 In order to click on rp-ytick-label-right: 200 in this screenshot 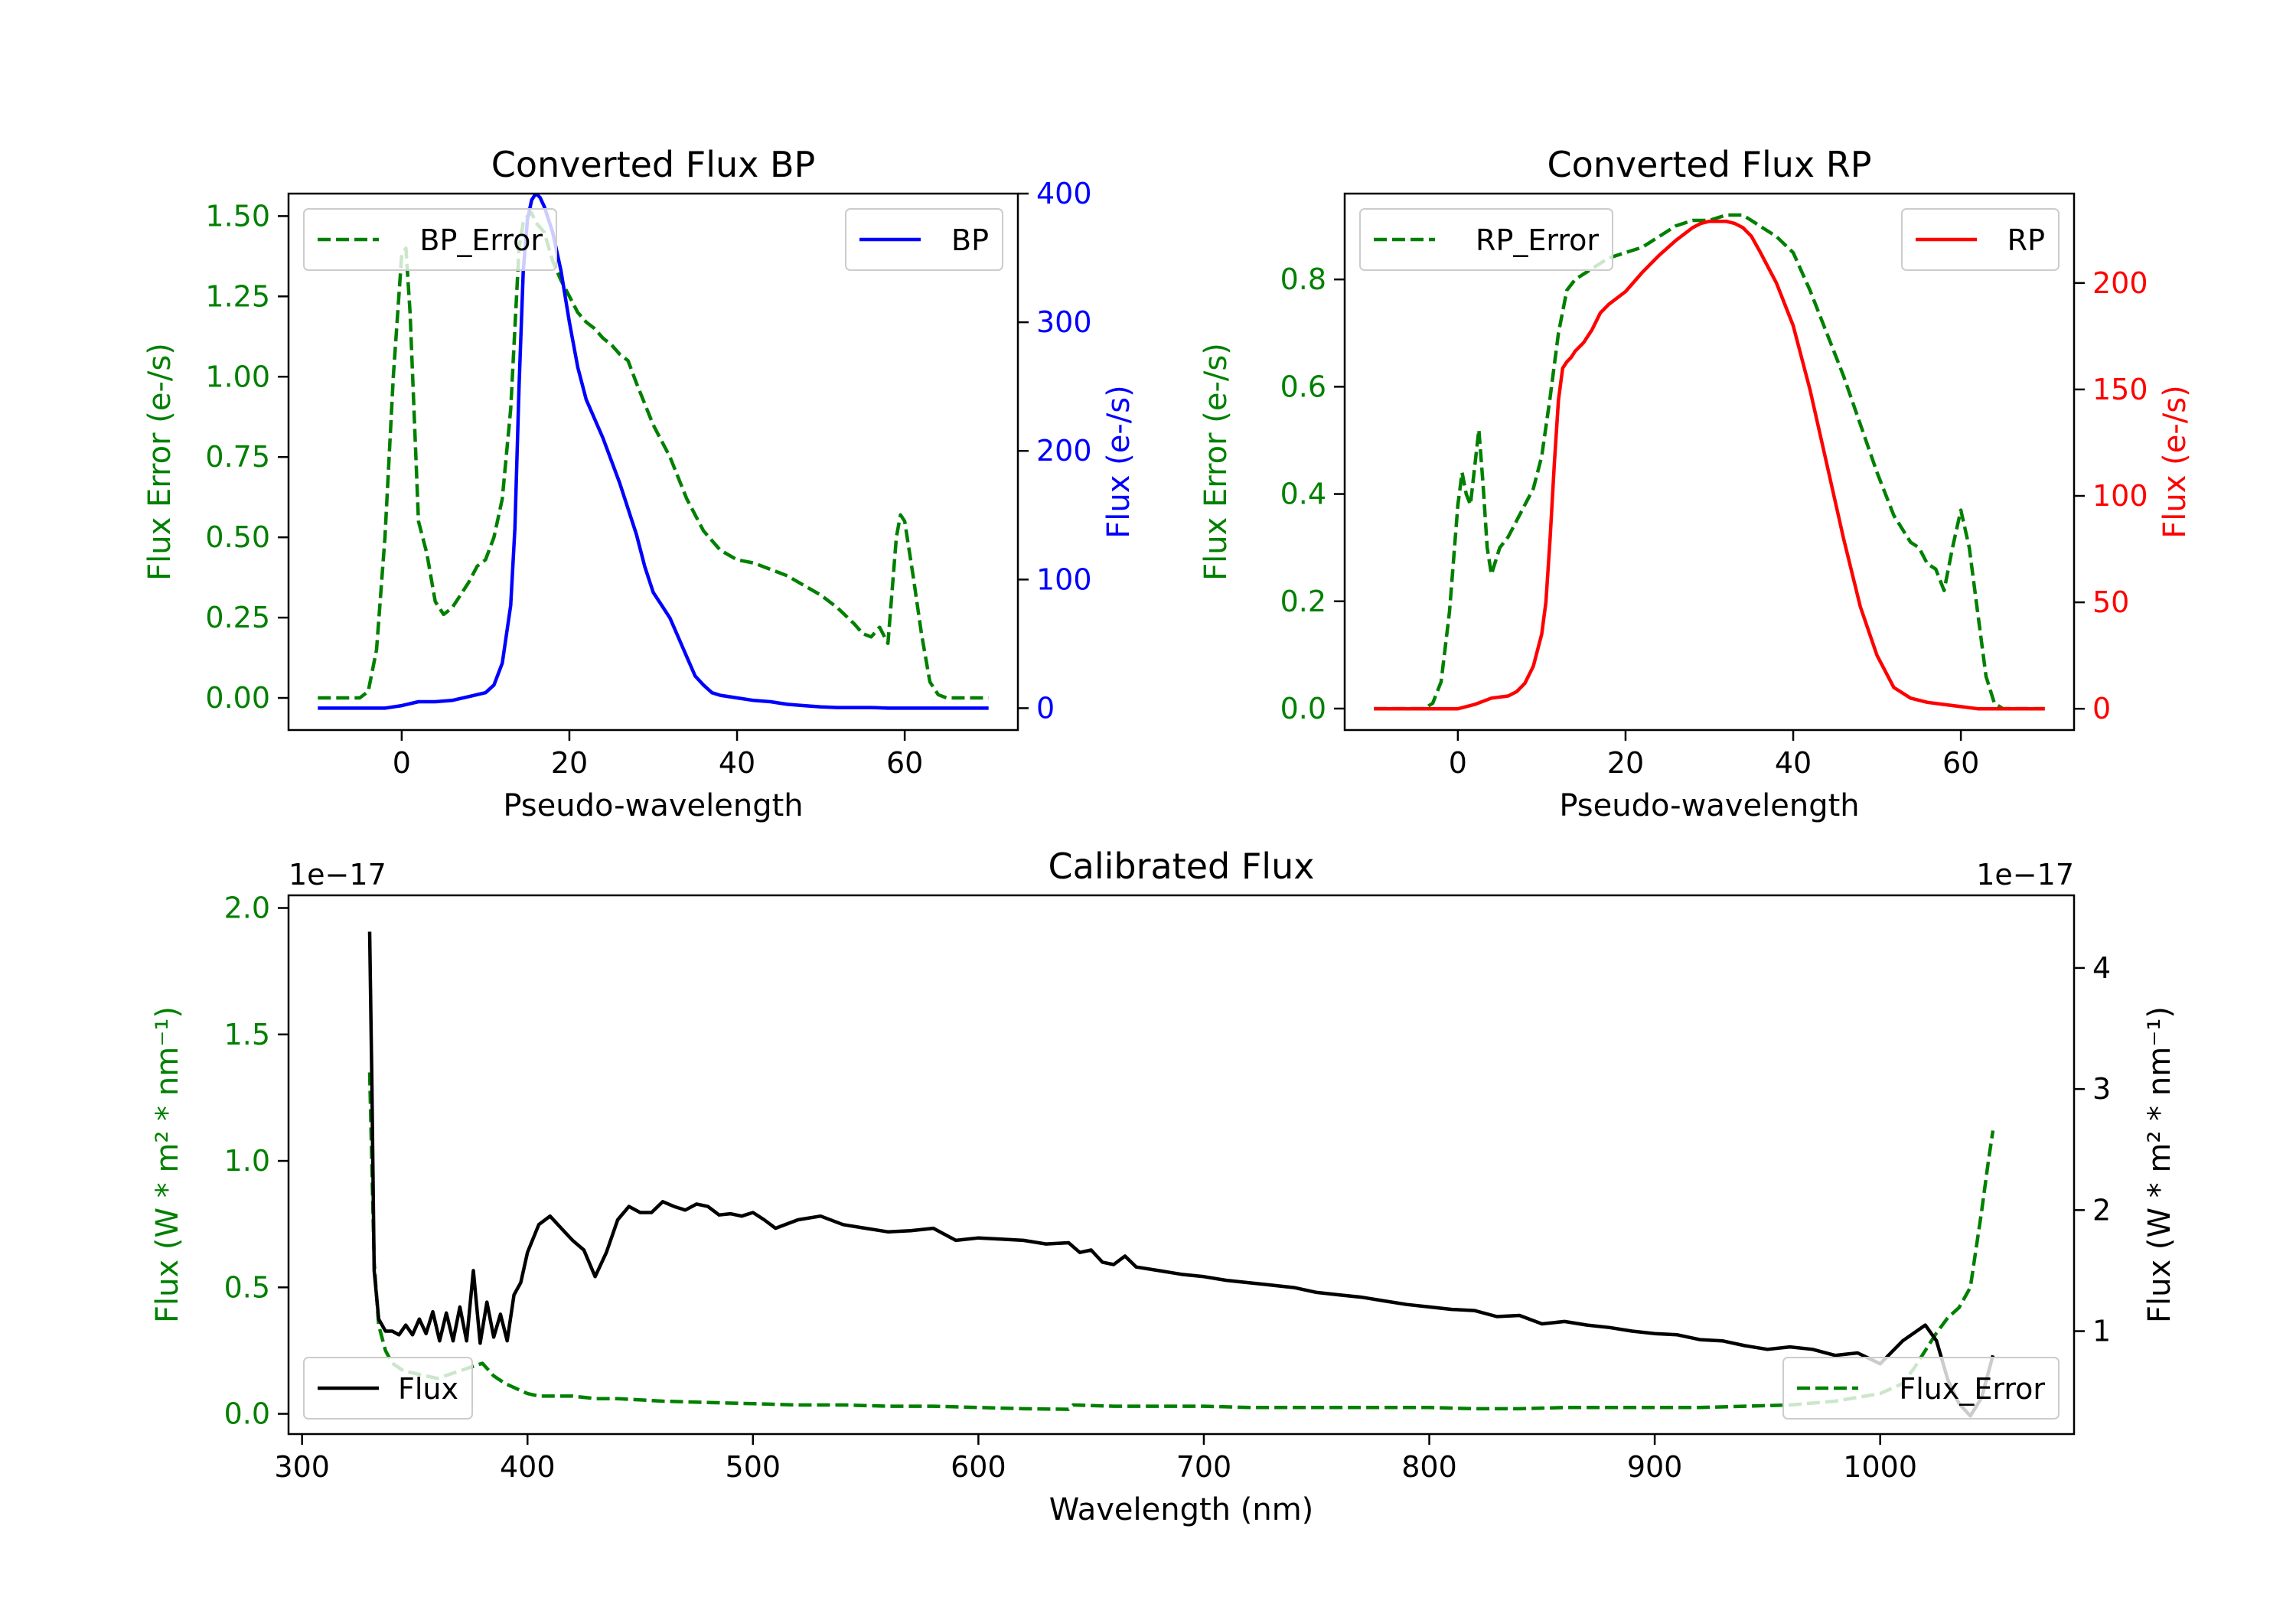, I will do `click(2120, 283)`.